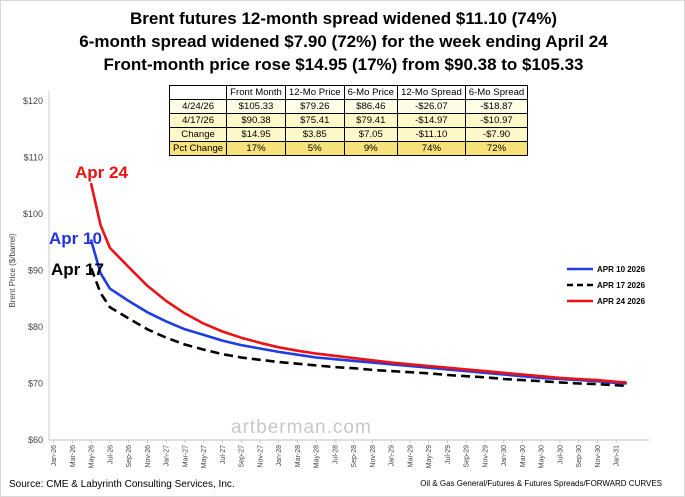 The width and height of the screenshot is (685, 497). What do you see at coordinates (621, 285) in the screenshot?
I see `legend-label: APR 17 2026` at bounding box center [621, 285].